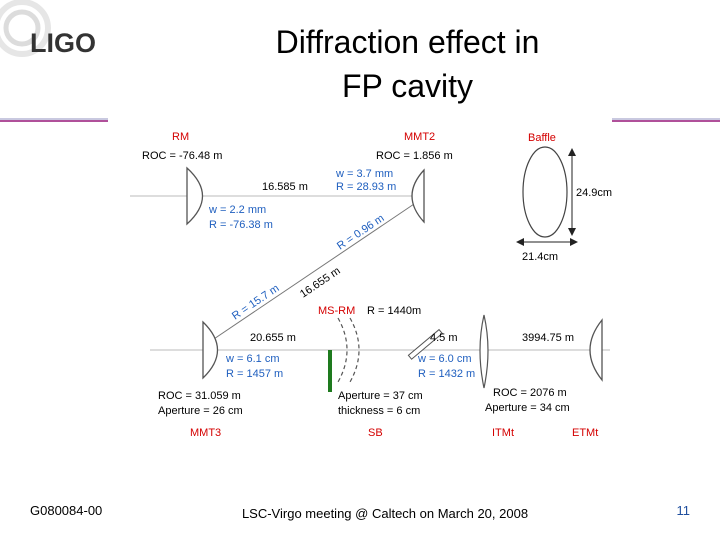 This screenshot has width=720, height=540. Describe the element at coordinates (256, 302) in the screenshot. I see `diag-r2: R = 15.7 m` at that location.